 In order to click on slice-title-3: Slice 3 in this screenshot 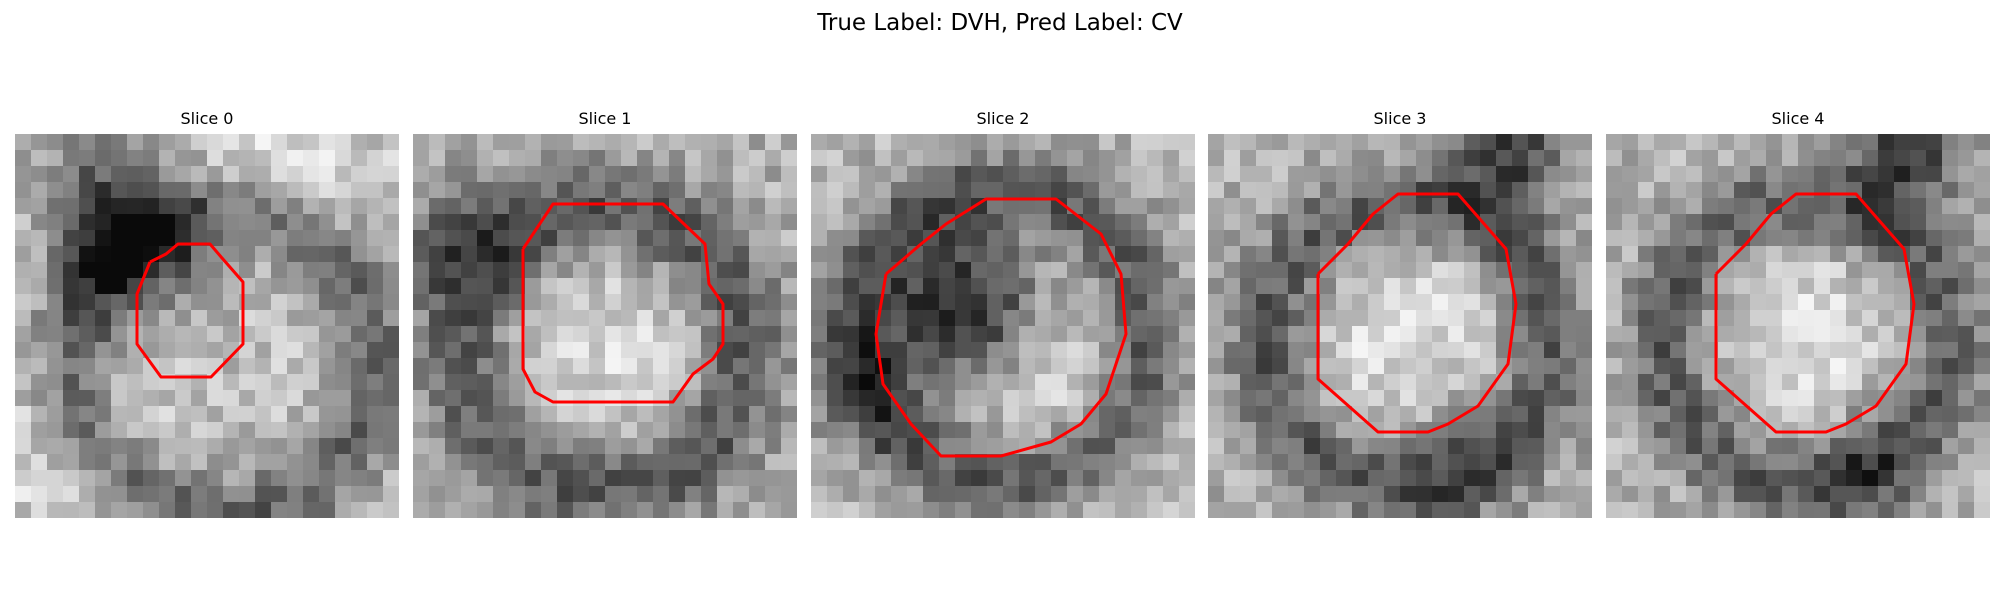, I will do `click(1400, 118)`.